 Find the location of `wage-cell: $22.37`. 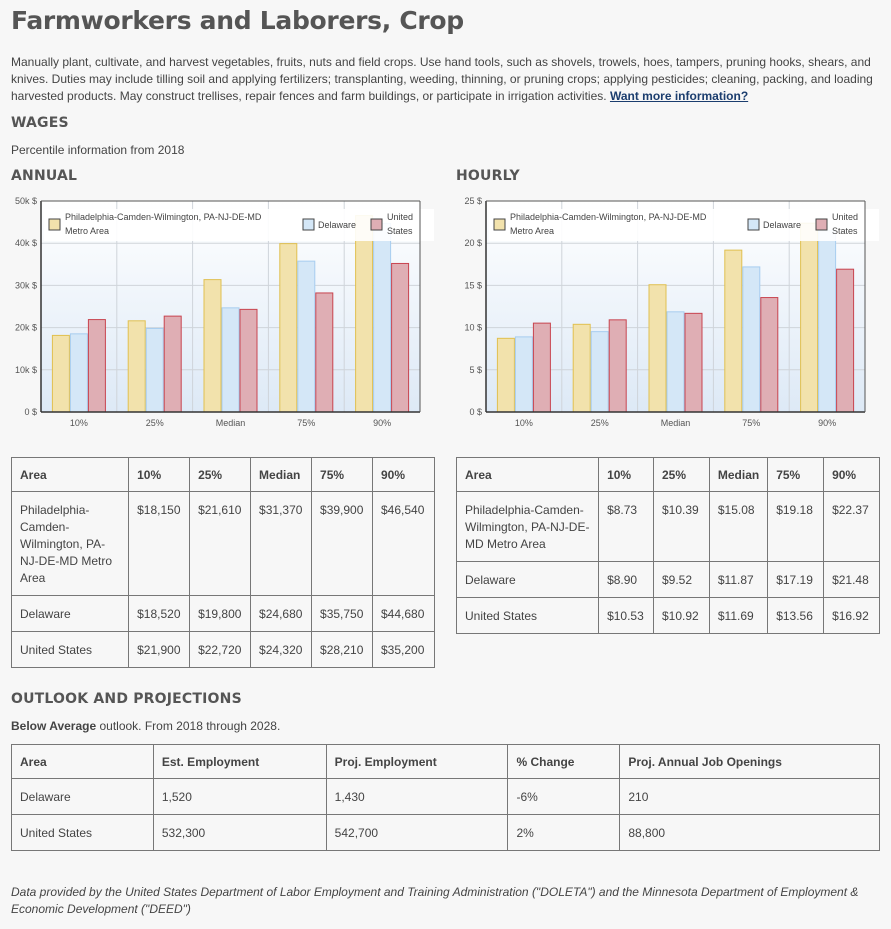

wage-cell: $22.37 is located at coordinates (851, 526).